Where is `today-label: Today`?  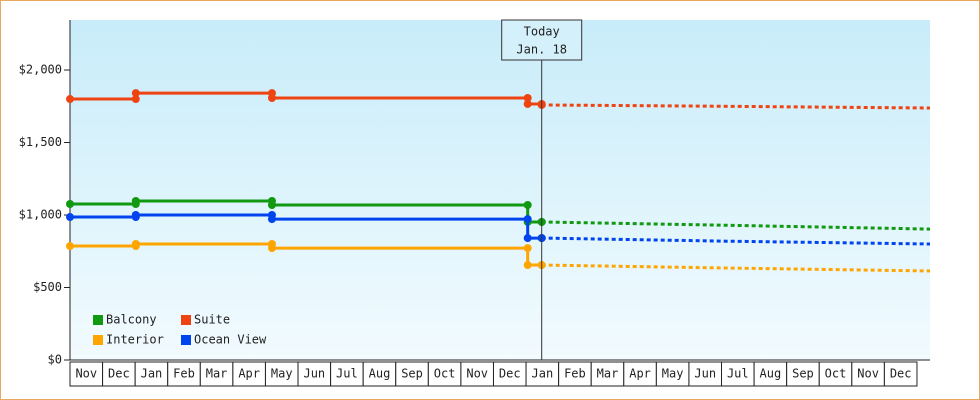 today-label: Today is located at coordinates (542, 32).